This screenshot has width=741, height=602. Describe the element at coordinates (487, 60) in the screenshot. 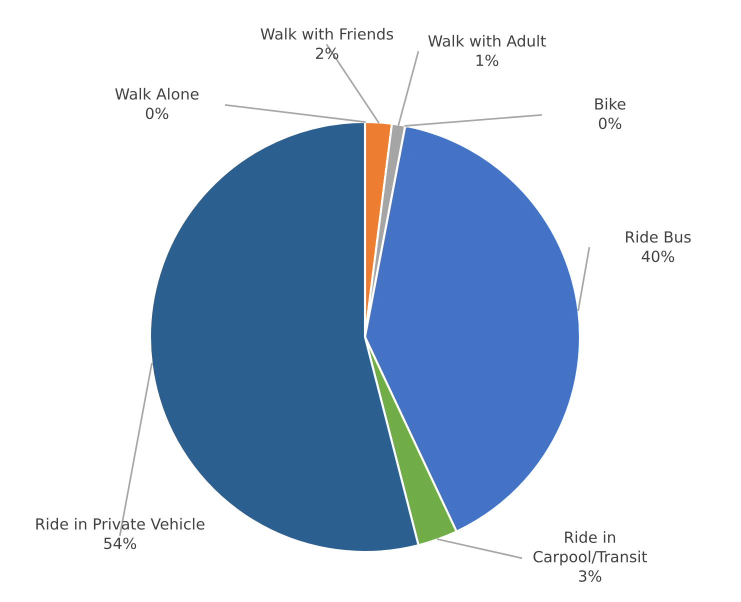

I see `data-label: 1%` at that location.